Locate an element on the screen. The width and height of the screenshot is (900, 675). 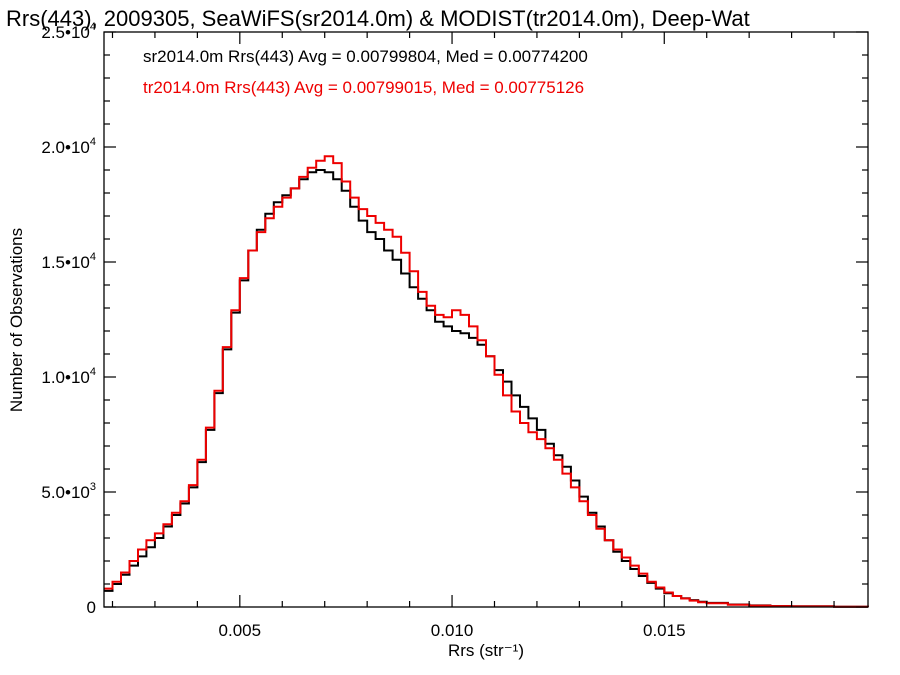
y-tick-label: 1.0•104 is located at coordinates (68, 376).